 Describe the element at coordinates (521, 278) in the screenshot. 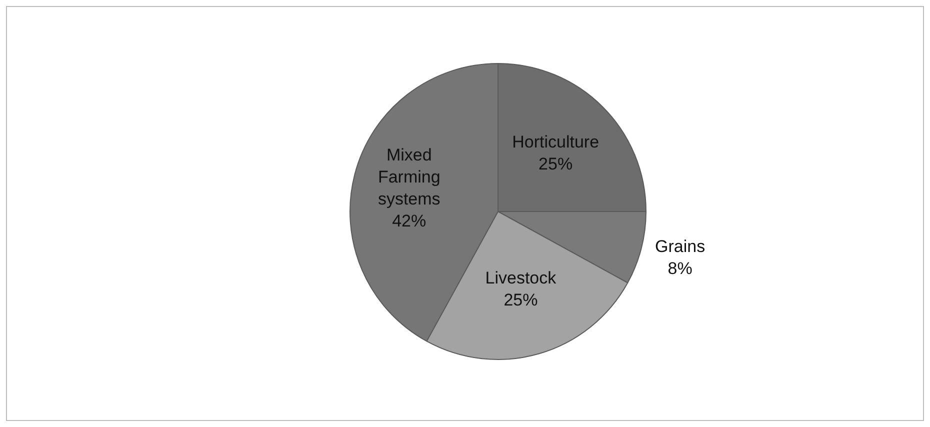

I see `slice-label: Livestock` at that location.